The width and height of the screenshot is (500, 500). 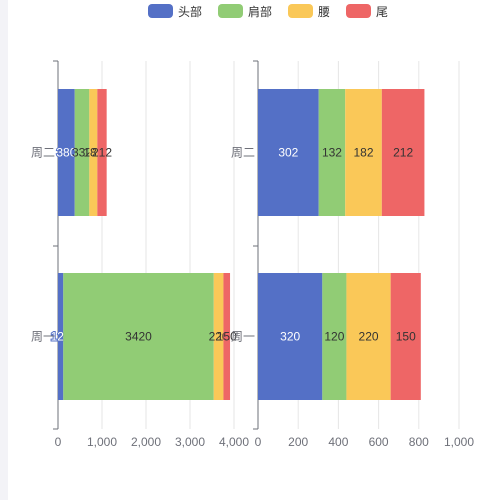 What do you see at coordinates (324, 12) in the screenshot?
I see `legend-label: 腰` at bounding box center [324, 12].